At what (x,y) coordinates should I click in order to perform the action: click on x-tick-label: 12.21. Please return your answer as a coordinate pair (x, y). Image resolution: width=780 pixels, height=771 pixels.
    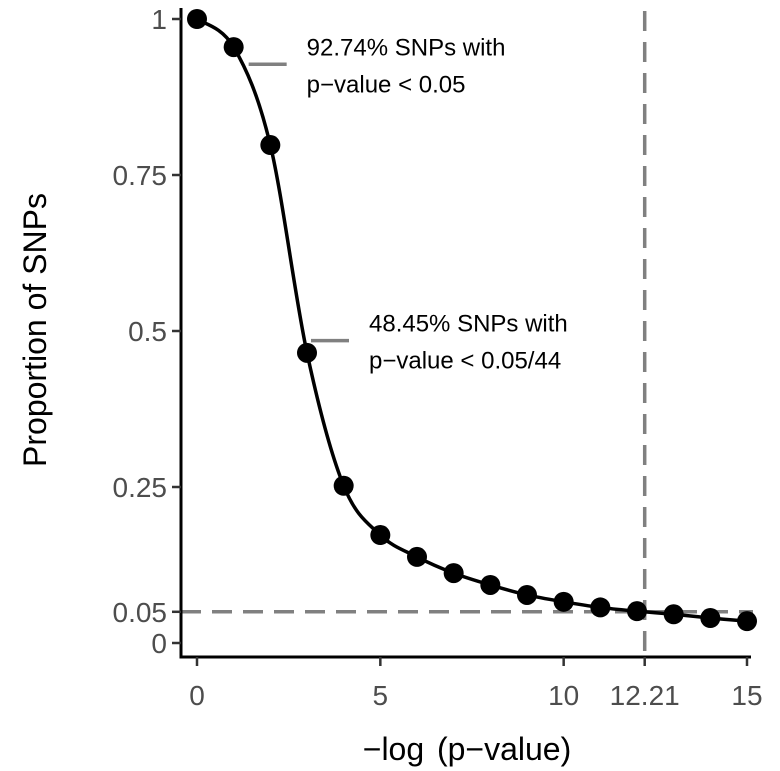
    Looking at the image, I should click on (645, 695).